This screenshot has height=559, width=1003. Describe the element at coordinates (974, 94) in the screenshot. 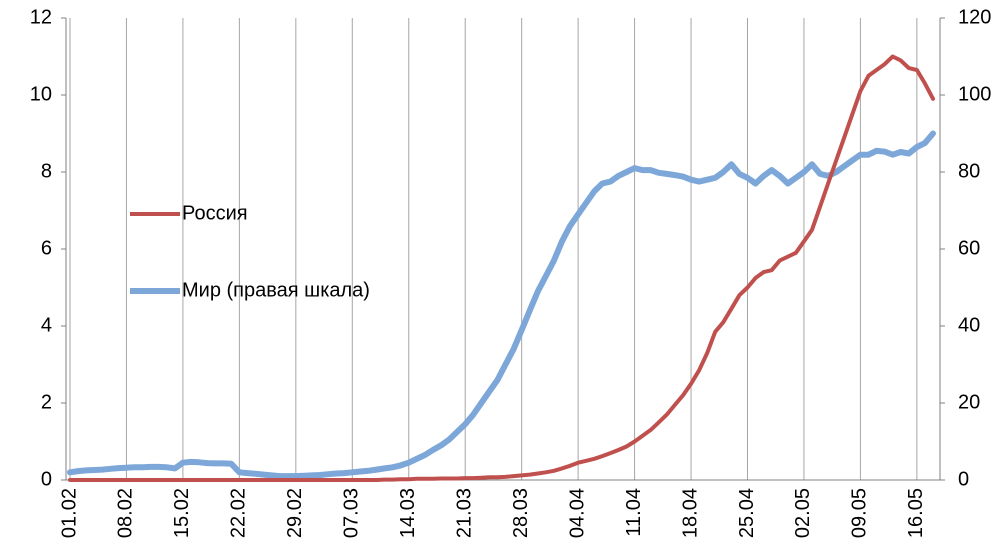

I see `y2-tick-label: 100` at that location.